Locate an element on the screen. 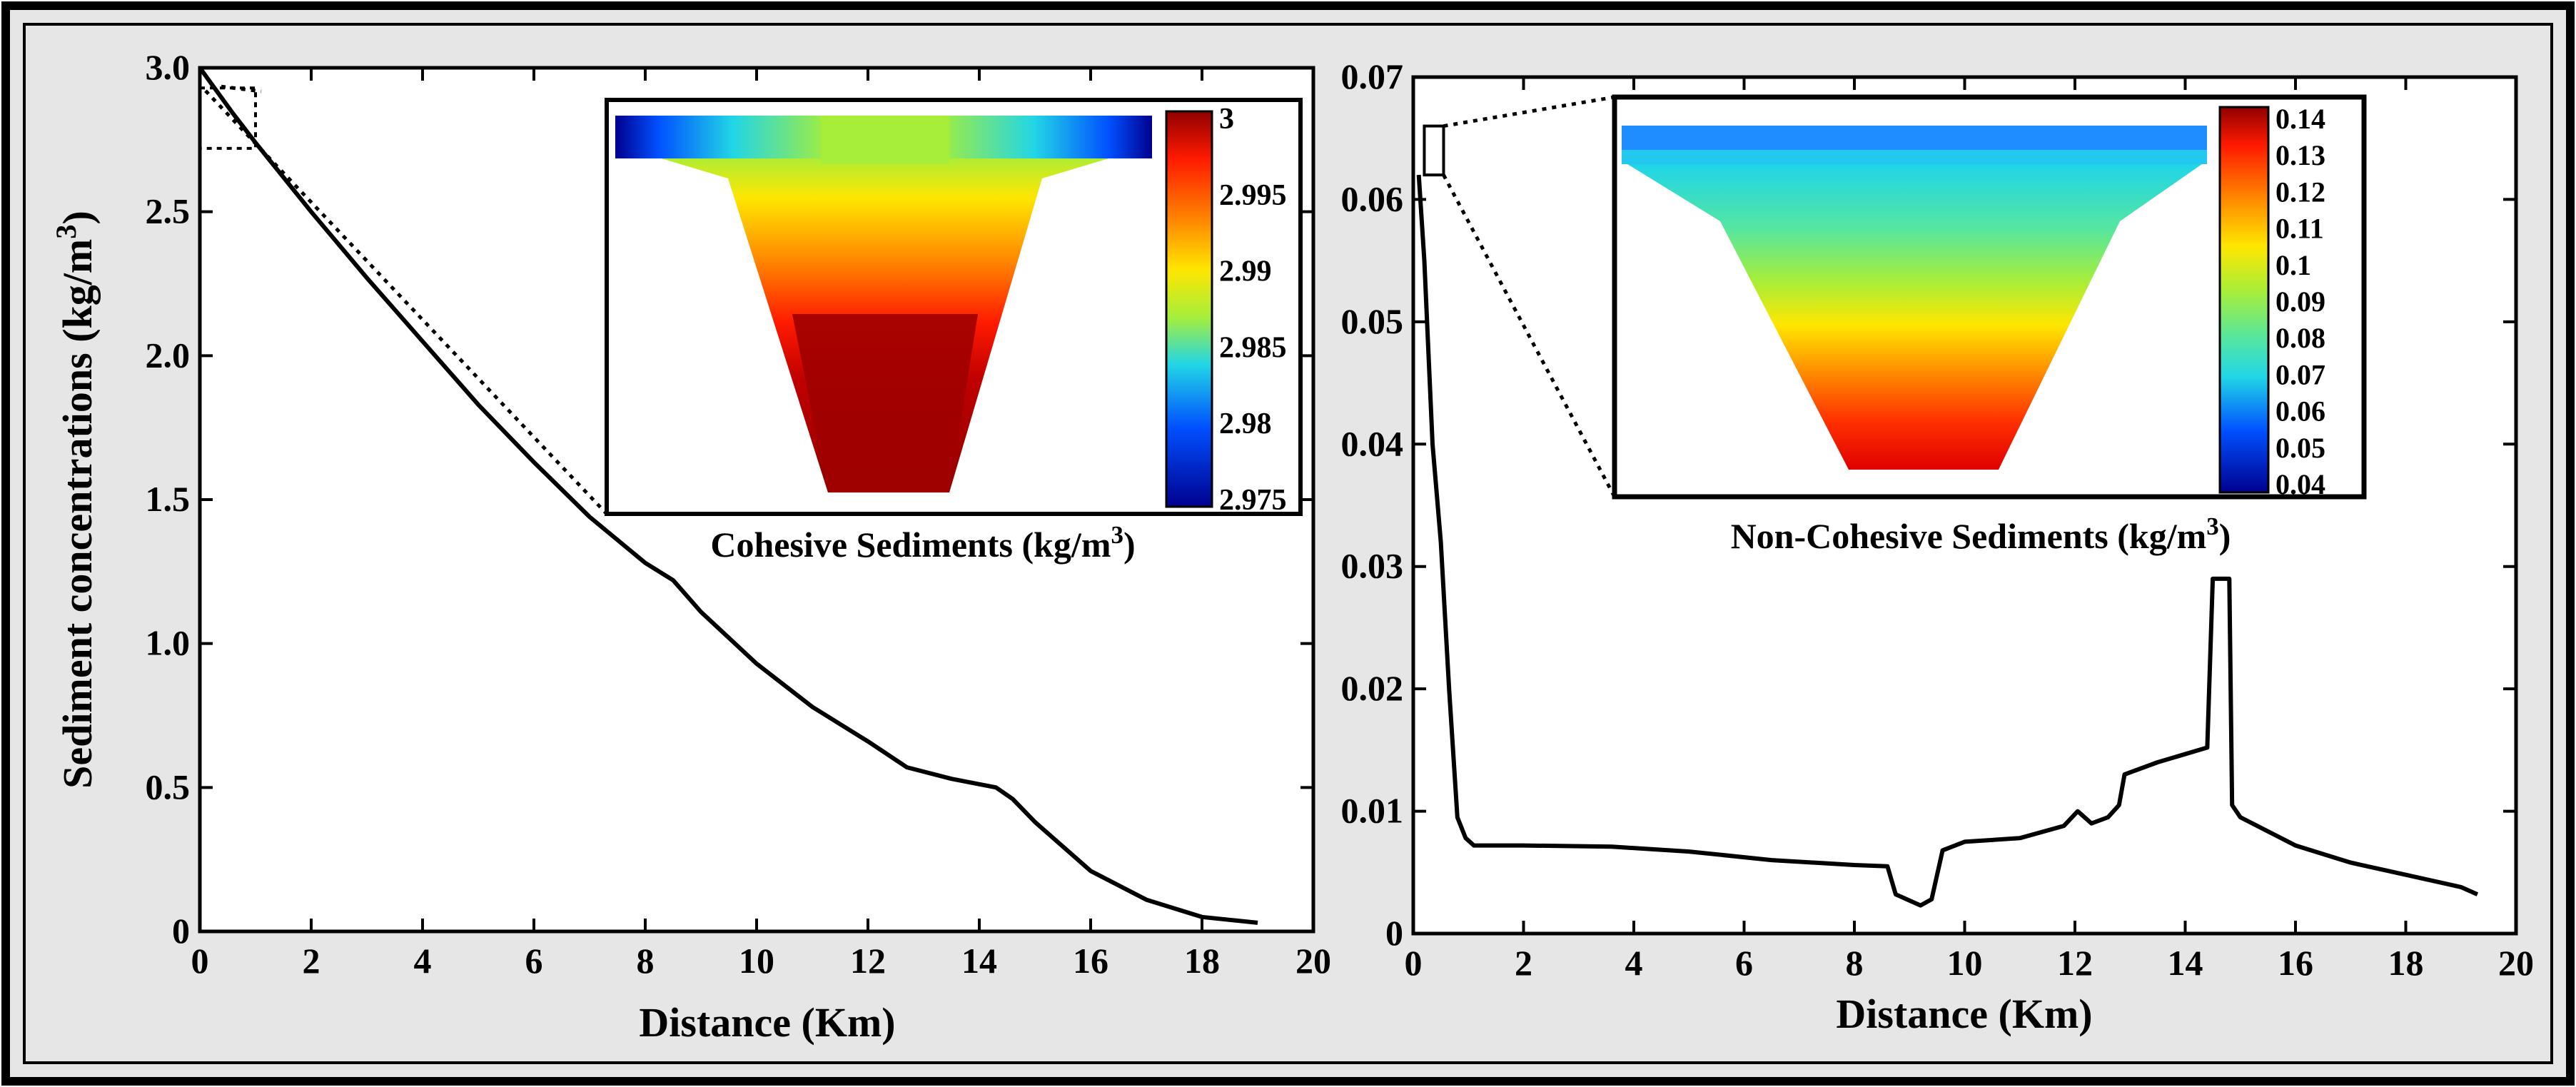 The image size is (2576, 1087). left-x-tick-label: 16 is located at coordinates (1090, 961).